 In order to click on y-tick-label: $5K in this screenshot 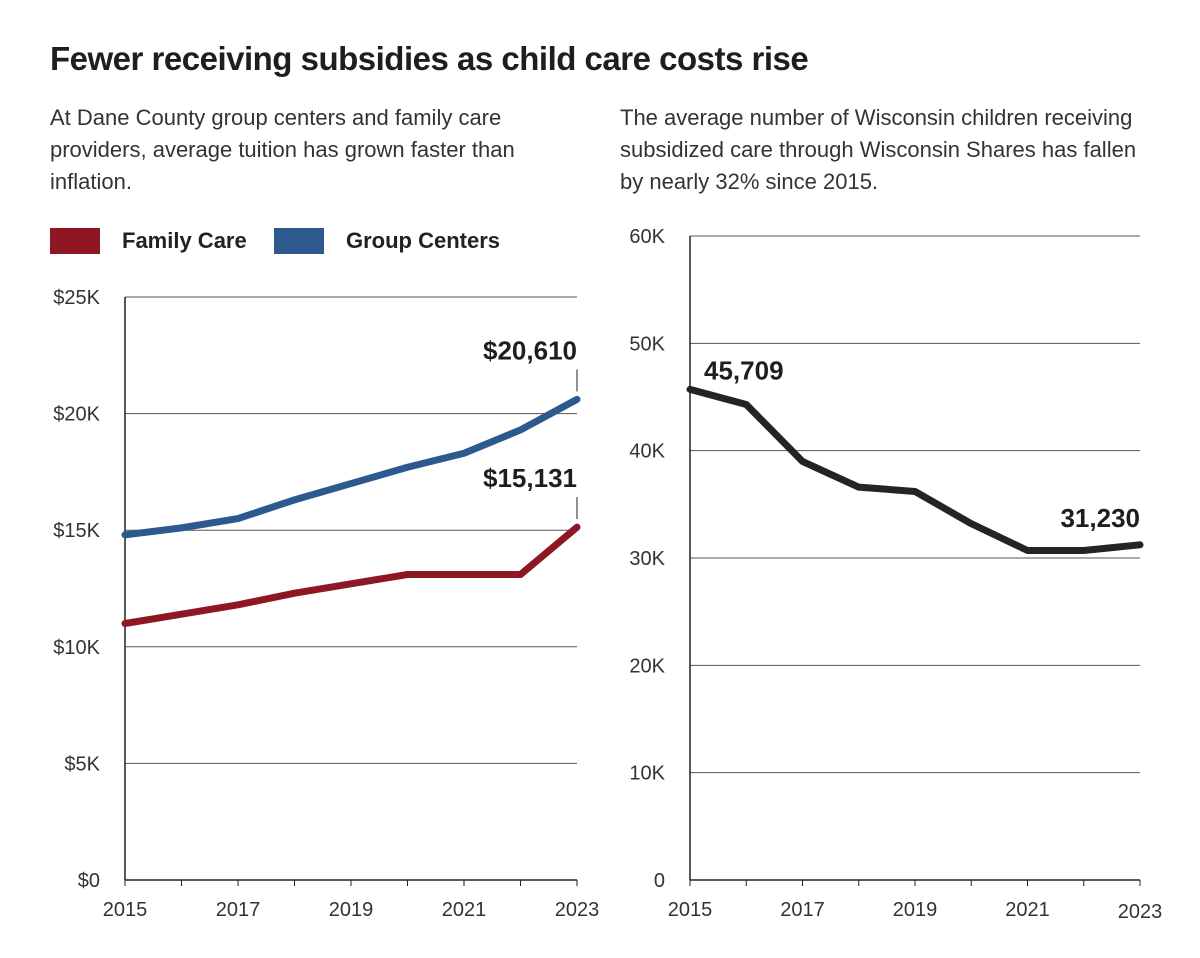, I will do `click(82, 764)`.